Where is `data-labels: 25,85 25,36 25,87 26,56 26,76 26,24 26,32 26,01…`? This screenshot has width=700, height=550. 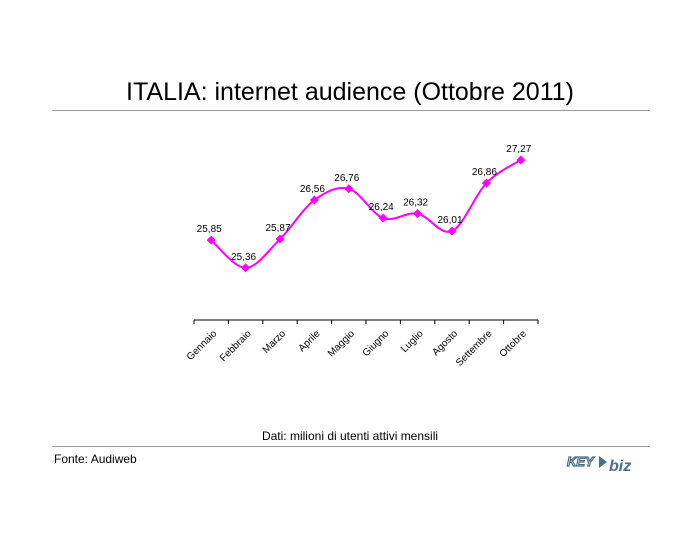
data-labels: 25,85 25,36 25,87 26,56 26,76 26,24 26,32 26,01… is located at coordinates (364, 203).